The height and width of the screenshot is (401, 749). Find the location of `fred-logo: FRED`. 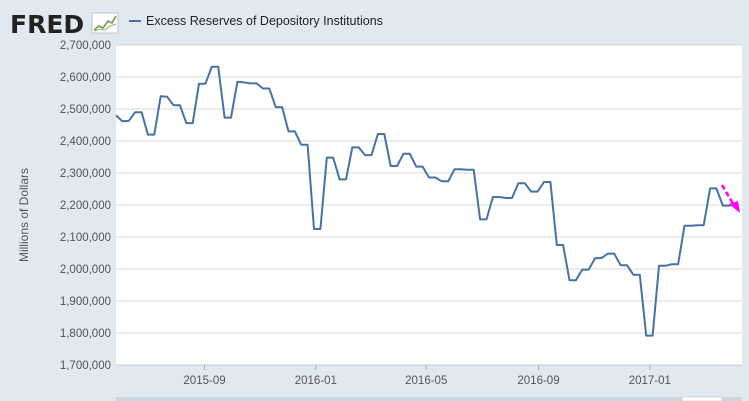

fred-logo: FRED is located at coordinates (64, 24).